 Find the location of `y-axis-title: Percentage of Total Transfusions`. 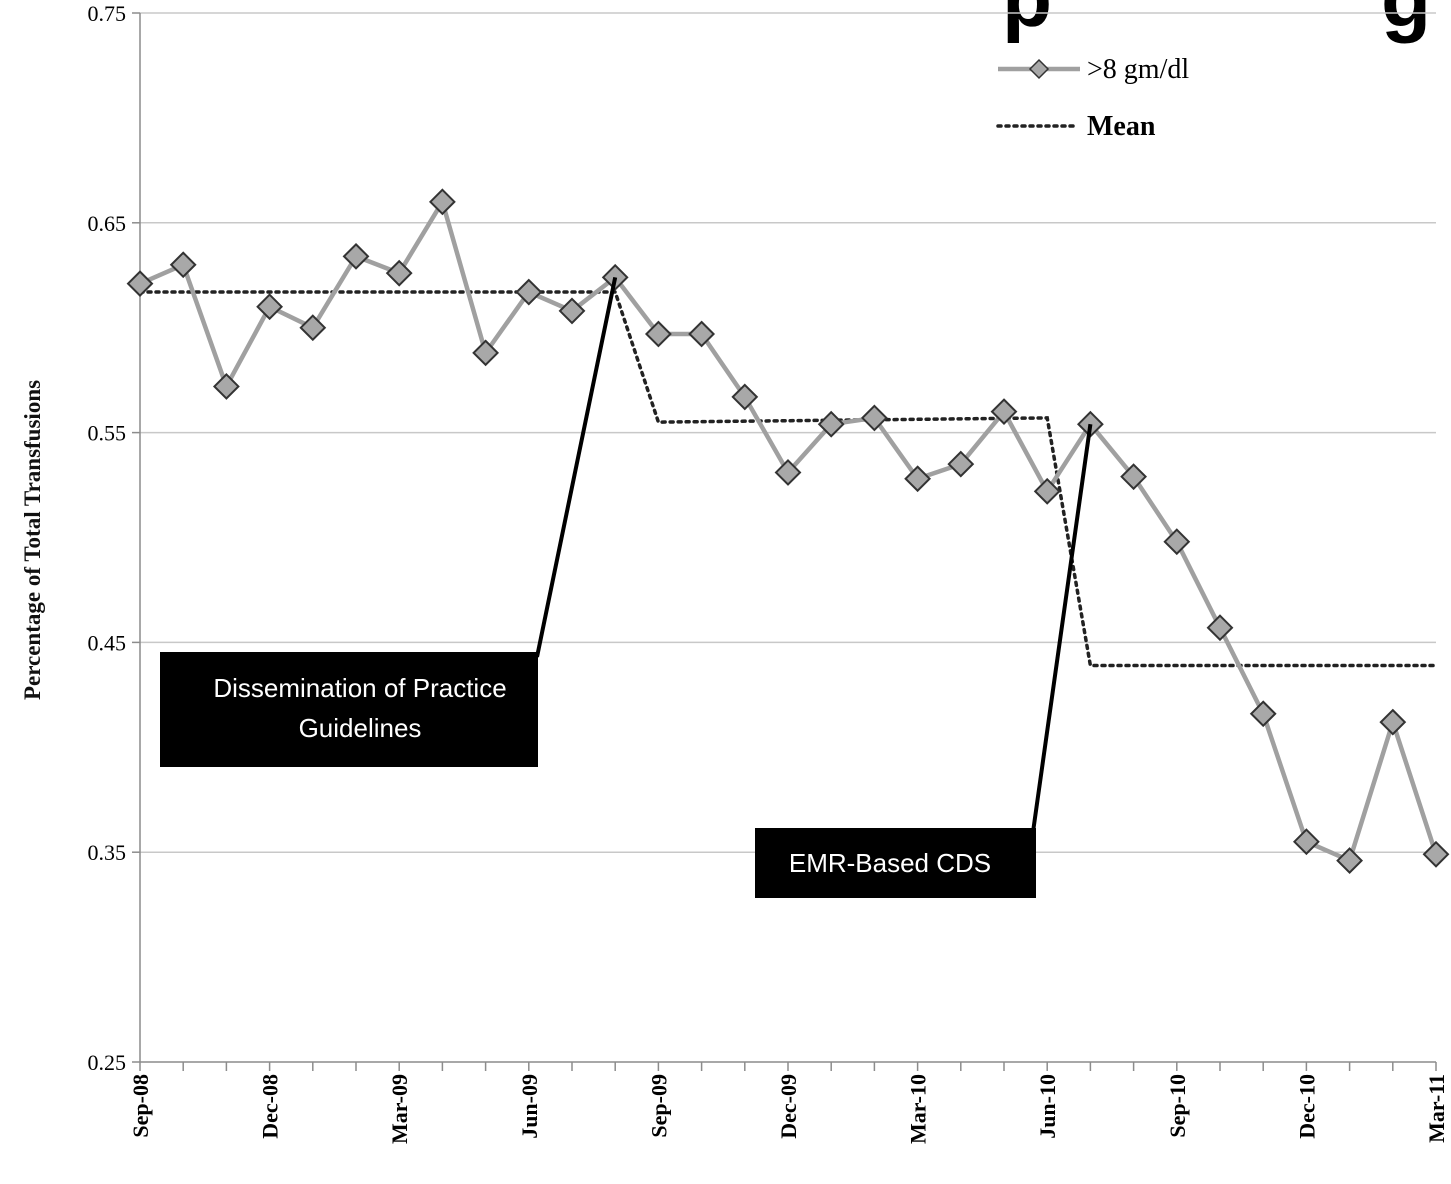

y-axis-title: Percentage of Total Transfusions is located at coordinates (32, 540).